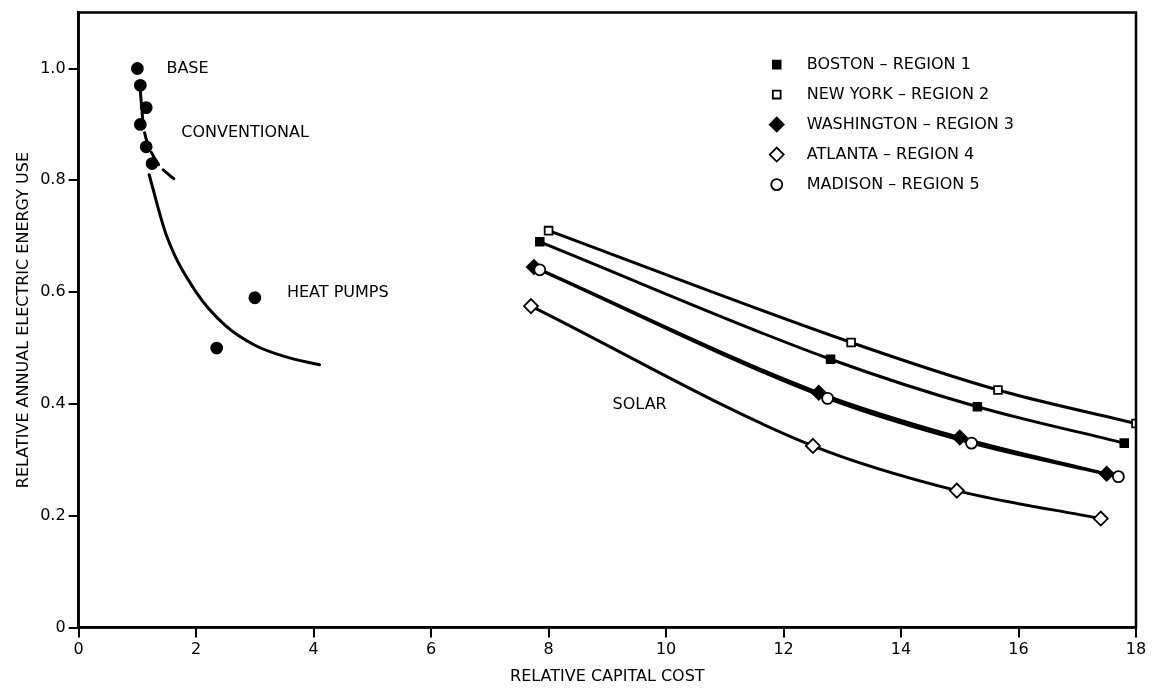 Image resolution: width=1161 pixels, height=695 pixels. Describe the element at coordinates (53, 514) in the screenshot. I see `y-tick-label: 0.2` at that location.